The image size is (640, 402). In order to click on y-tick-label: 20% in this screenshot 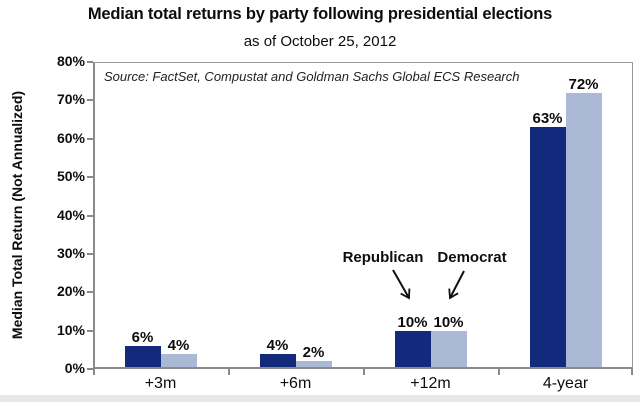, I will do `click(70, 291)`.